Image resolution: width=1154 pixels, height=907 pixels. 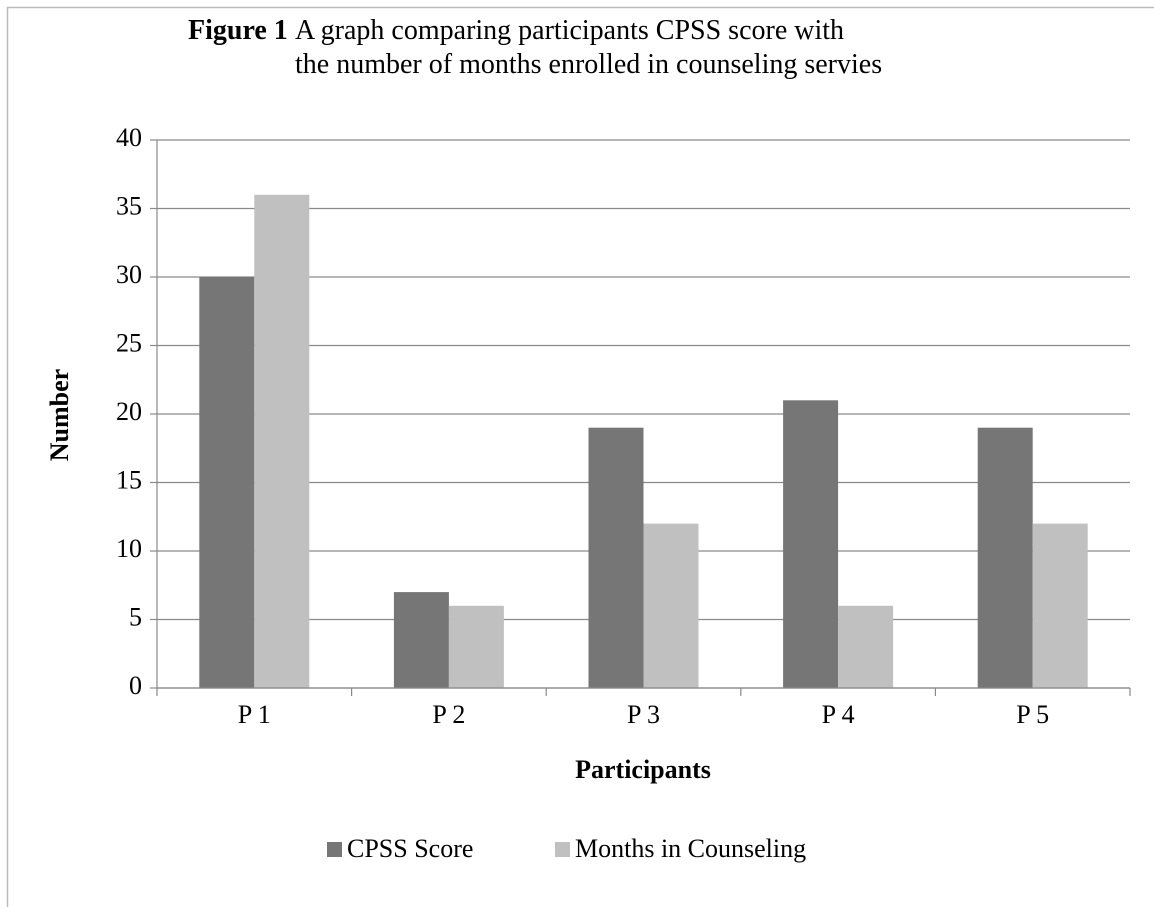 What do you see at coordinates (448, 714) in the screenshot?
I see `x-tick-label: P 2` at bounding box center [448, 714].